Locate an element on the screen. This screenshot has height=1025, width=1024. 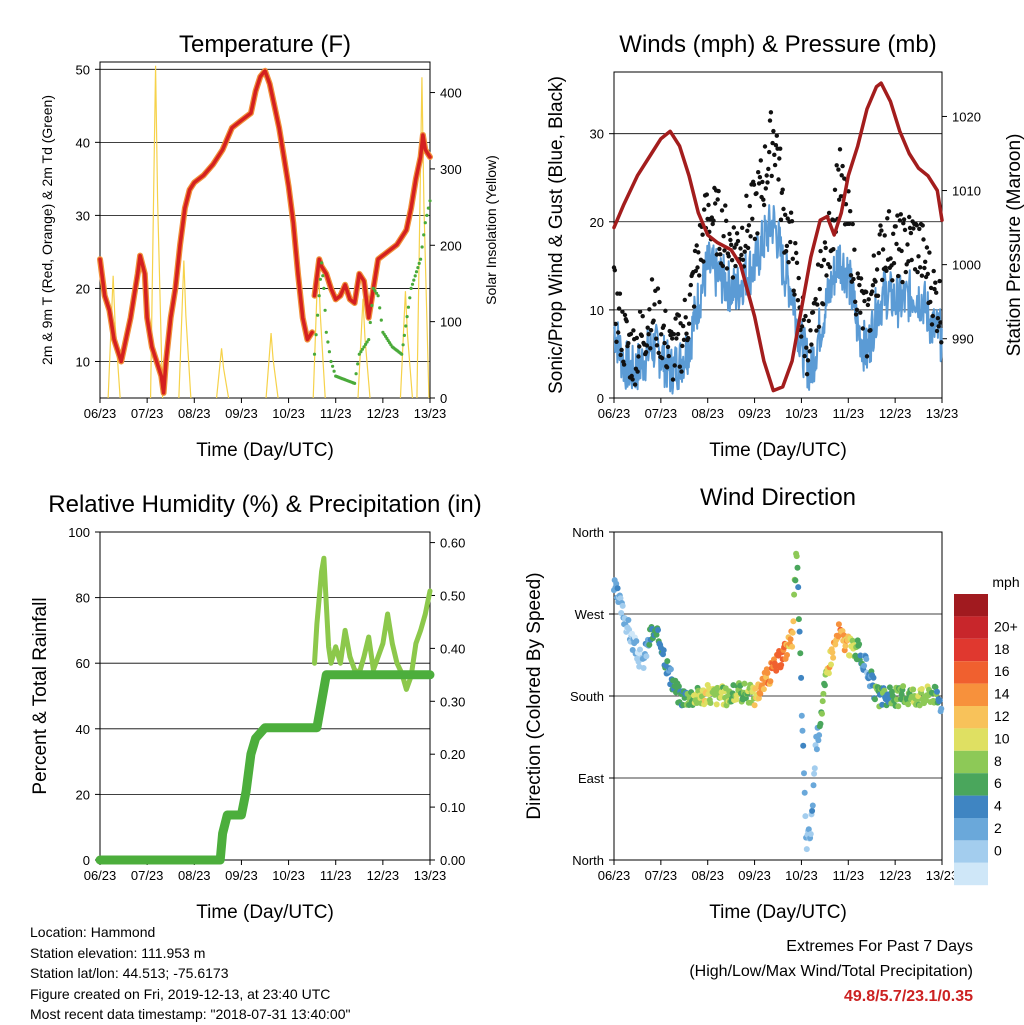
winds-y2tick-label: 1000 is located at coordinates (966, 265).